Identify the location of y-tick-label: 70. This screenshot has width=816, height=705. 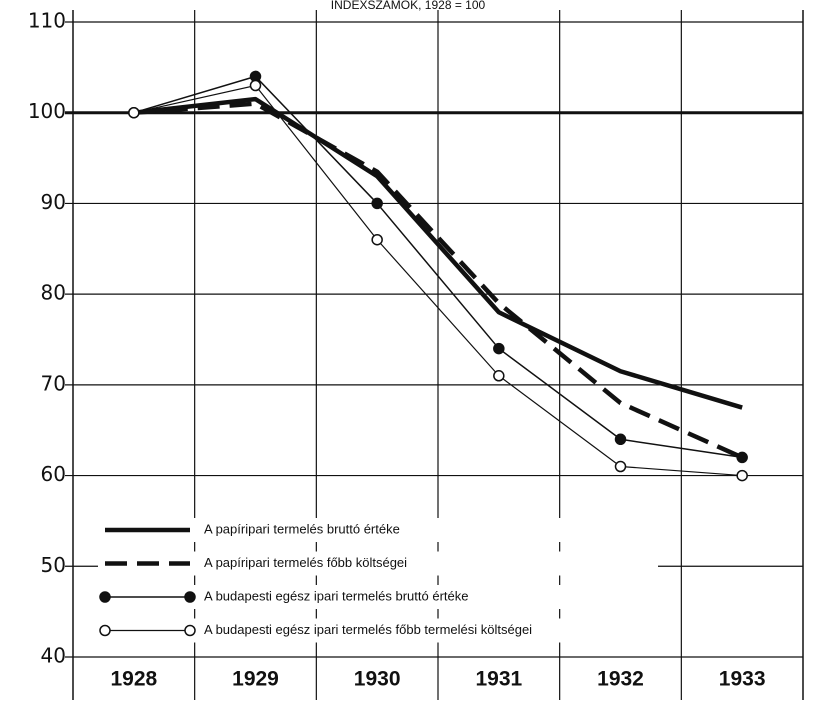
(53, 383).